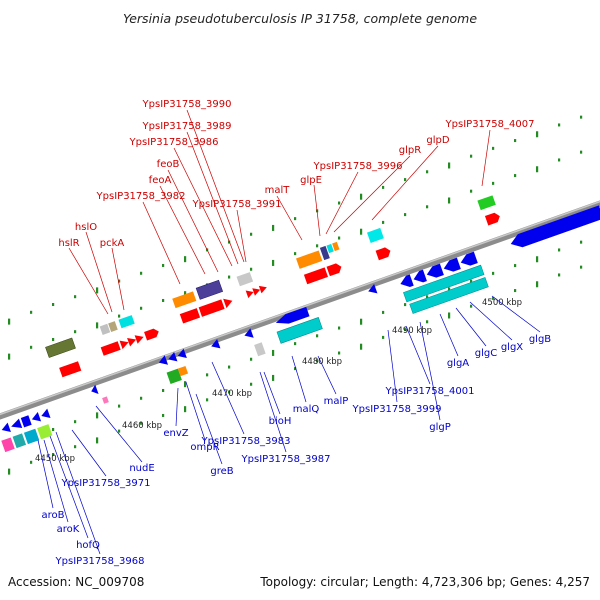 The height and width of the screenshot is (600, 600). What do you see at coordinates (174, 142) in the screenshot?
I see `gene-label: YpsIP31758_3986` at bounding box center [174, 142].